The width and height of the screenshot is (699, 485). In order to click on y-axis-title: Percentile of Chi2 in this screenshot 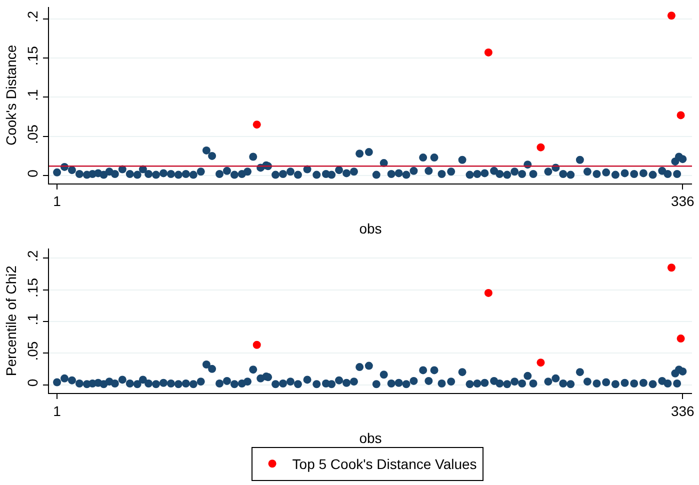, I will do `click(11, 320)`.